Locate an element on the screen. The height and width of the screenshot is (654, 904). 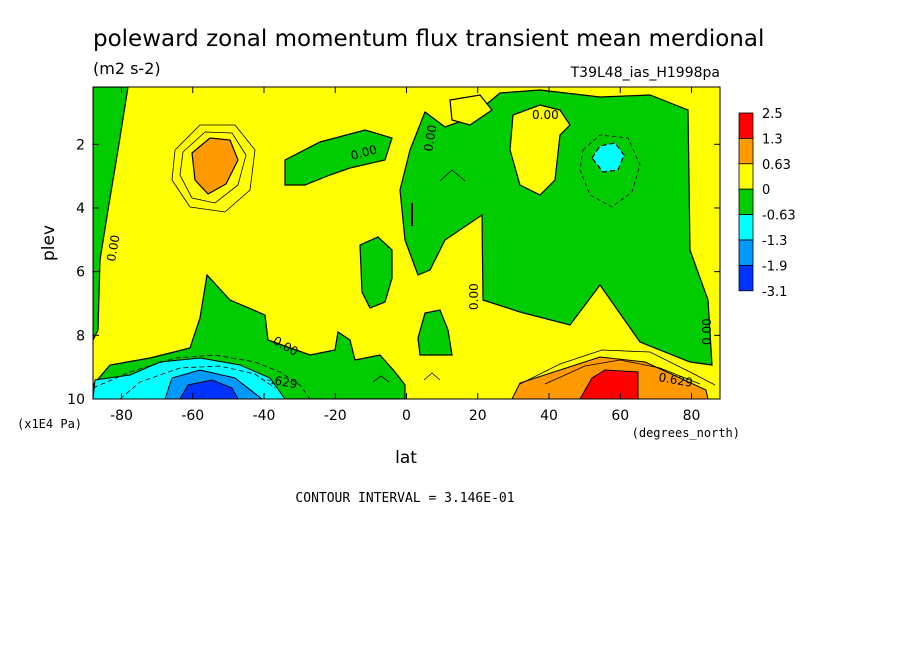
green-region-top-mid is located at coordinates (338, 157).